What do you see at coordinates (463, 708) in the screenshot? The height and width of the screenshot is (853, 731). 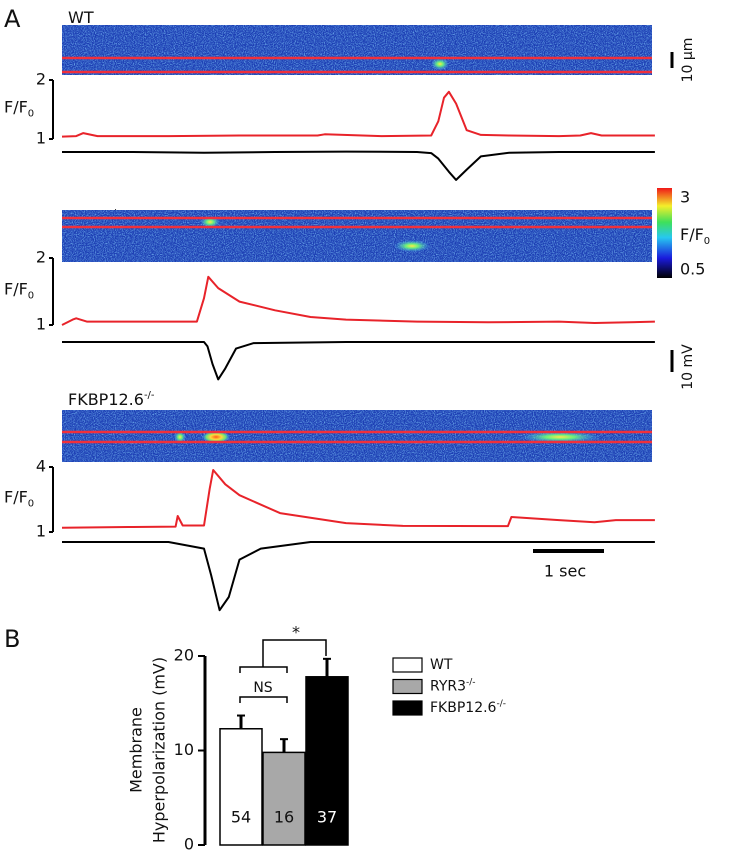 I see `legend-label-main: FKBP12.6` at bounding box center [463, 708].